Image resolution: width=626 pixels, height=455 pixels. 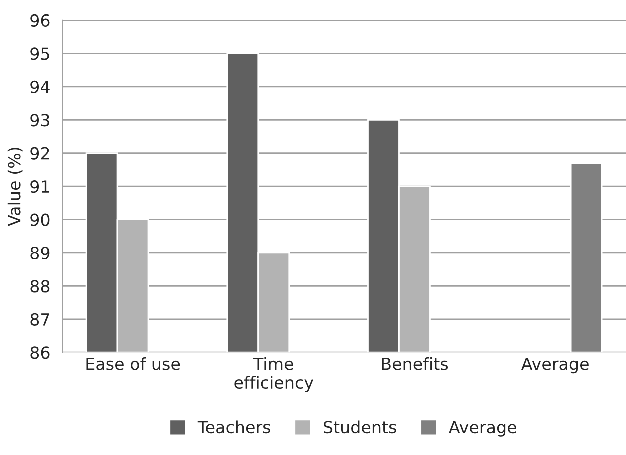 I want to click on y-tick-label: 91, so click(x=40, y=187).